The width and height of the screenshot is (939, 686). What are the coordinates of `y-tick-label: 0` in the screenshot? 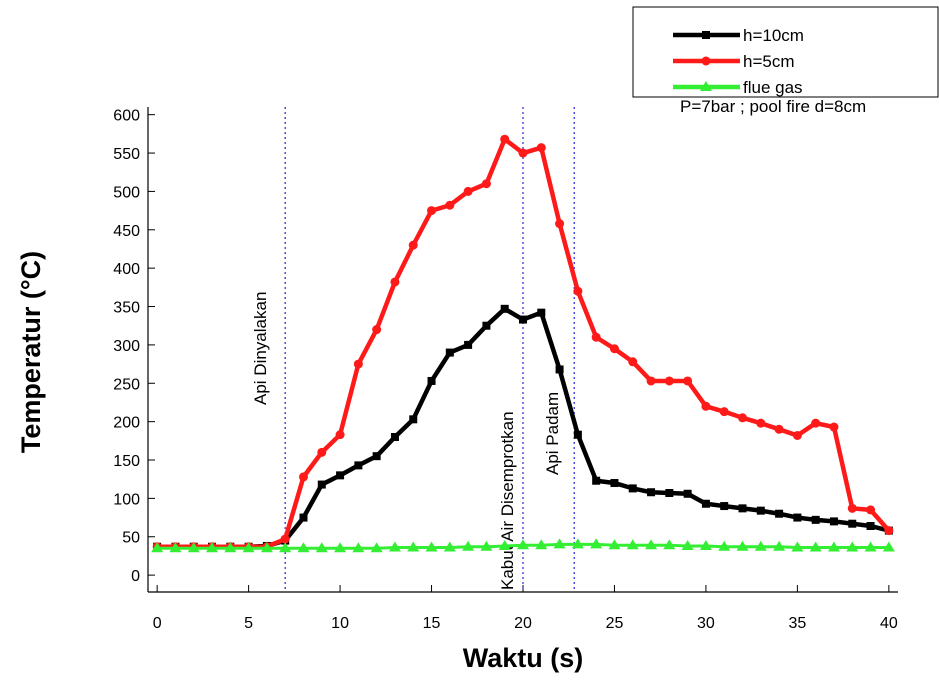 It's located at (135, 576).